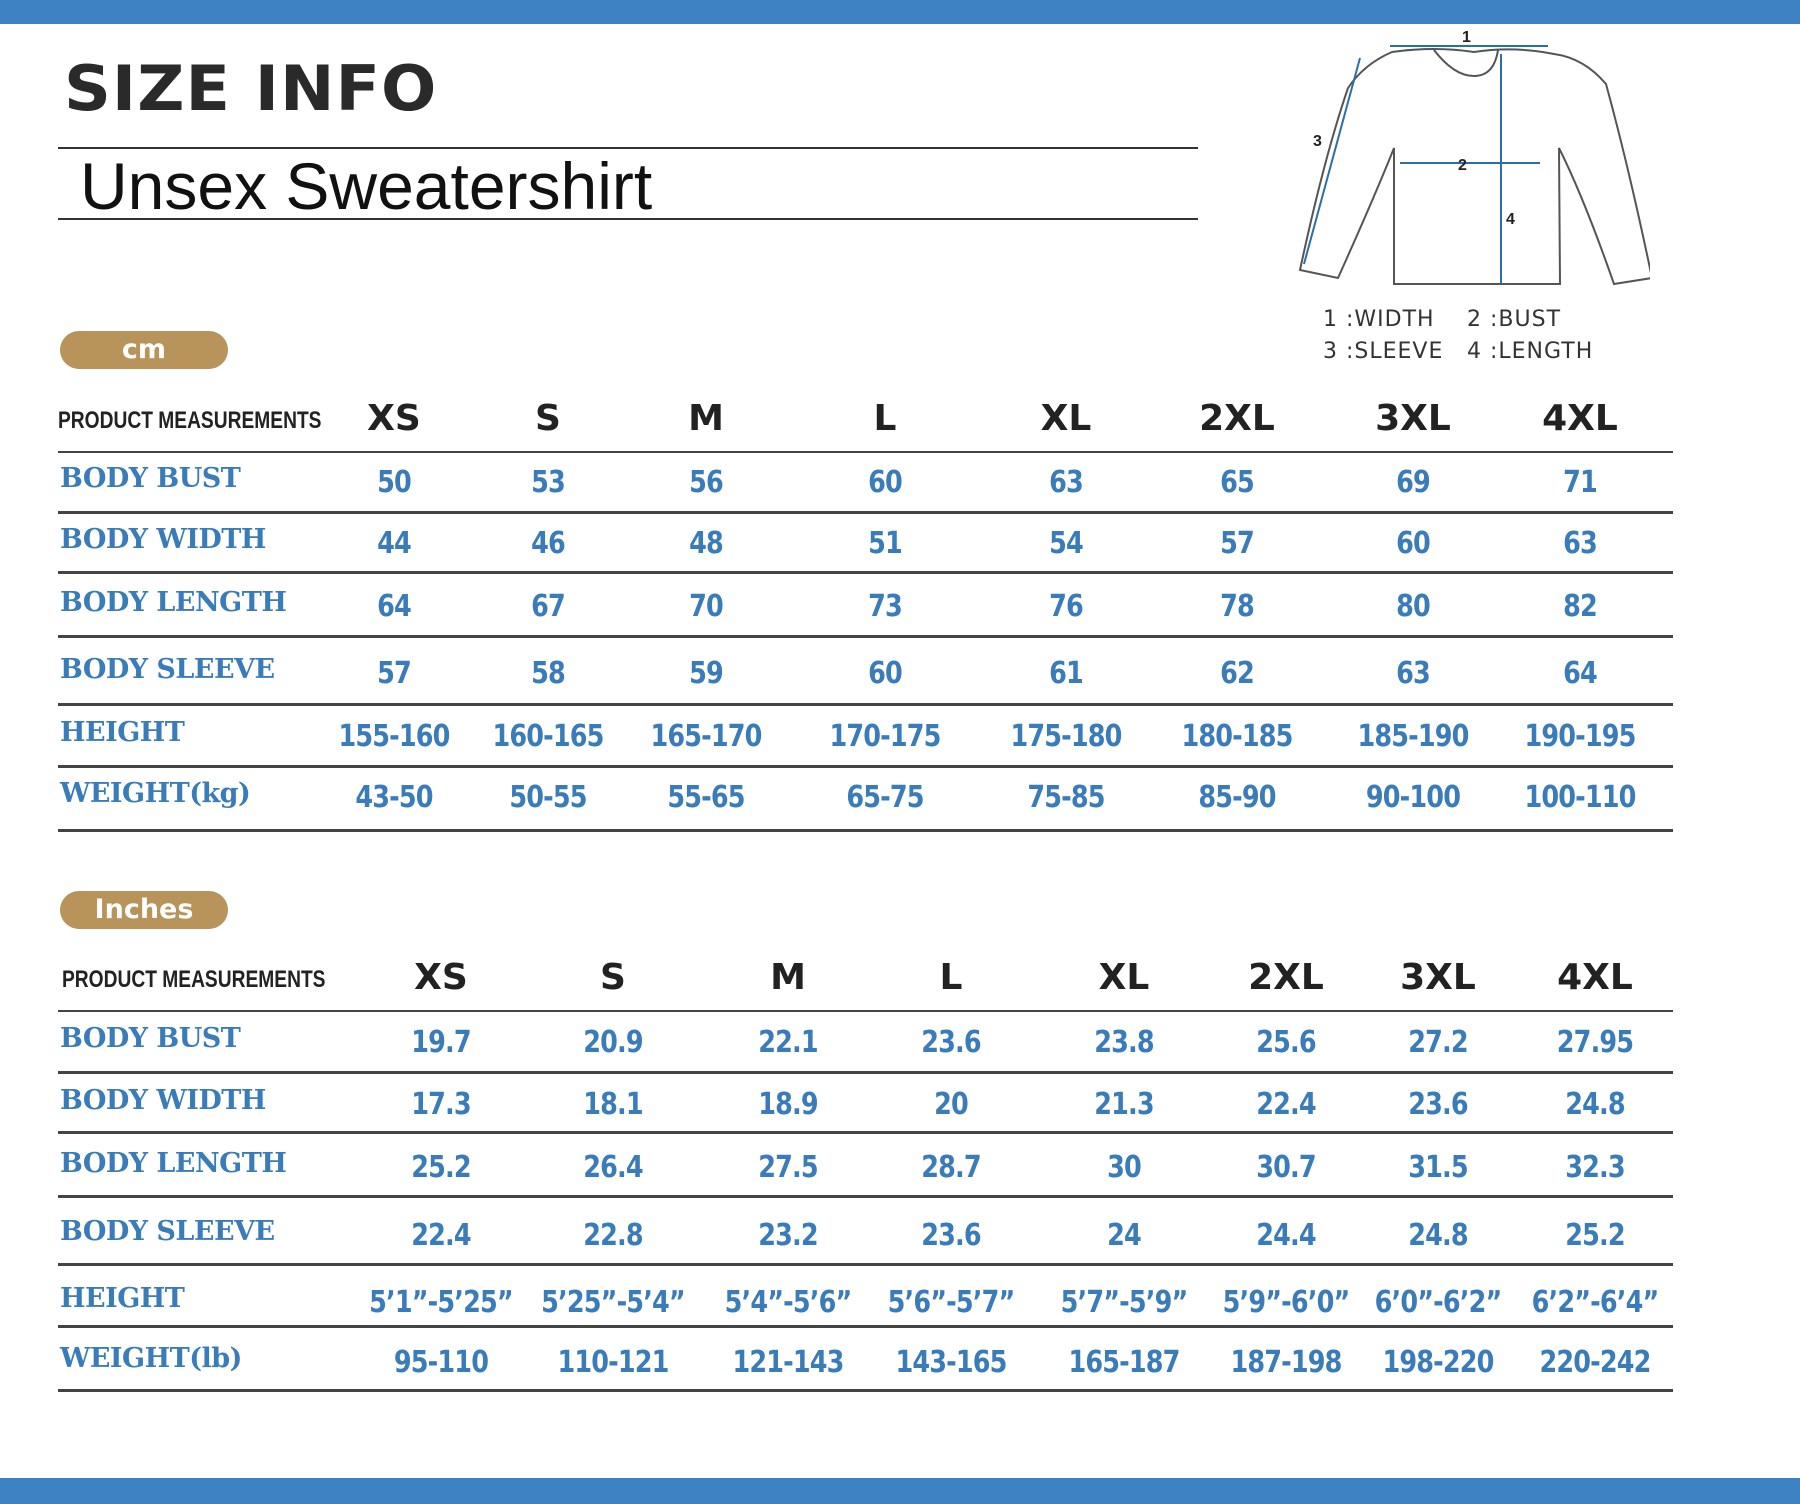  What do you see at coordinates (1413, 736) in the screenshot?
I see `row-height-value-3xl: 185-190` at bounding box center [1413, 736].